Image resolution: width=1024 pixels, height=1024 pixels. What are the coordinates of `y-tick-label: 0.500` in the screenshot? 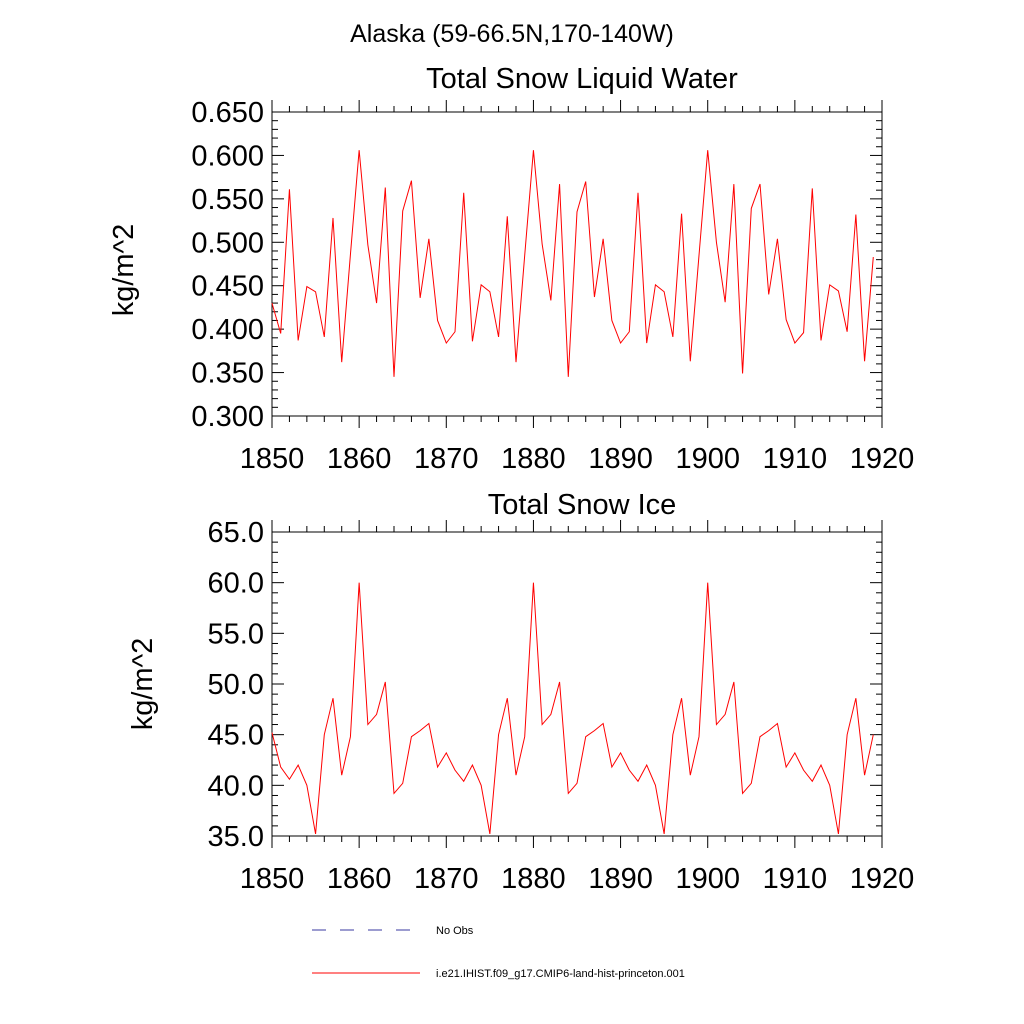 It's located at (227, 243).